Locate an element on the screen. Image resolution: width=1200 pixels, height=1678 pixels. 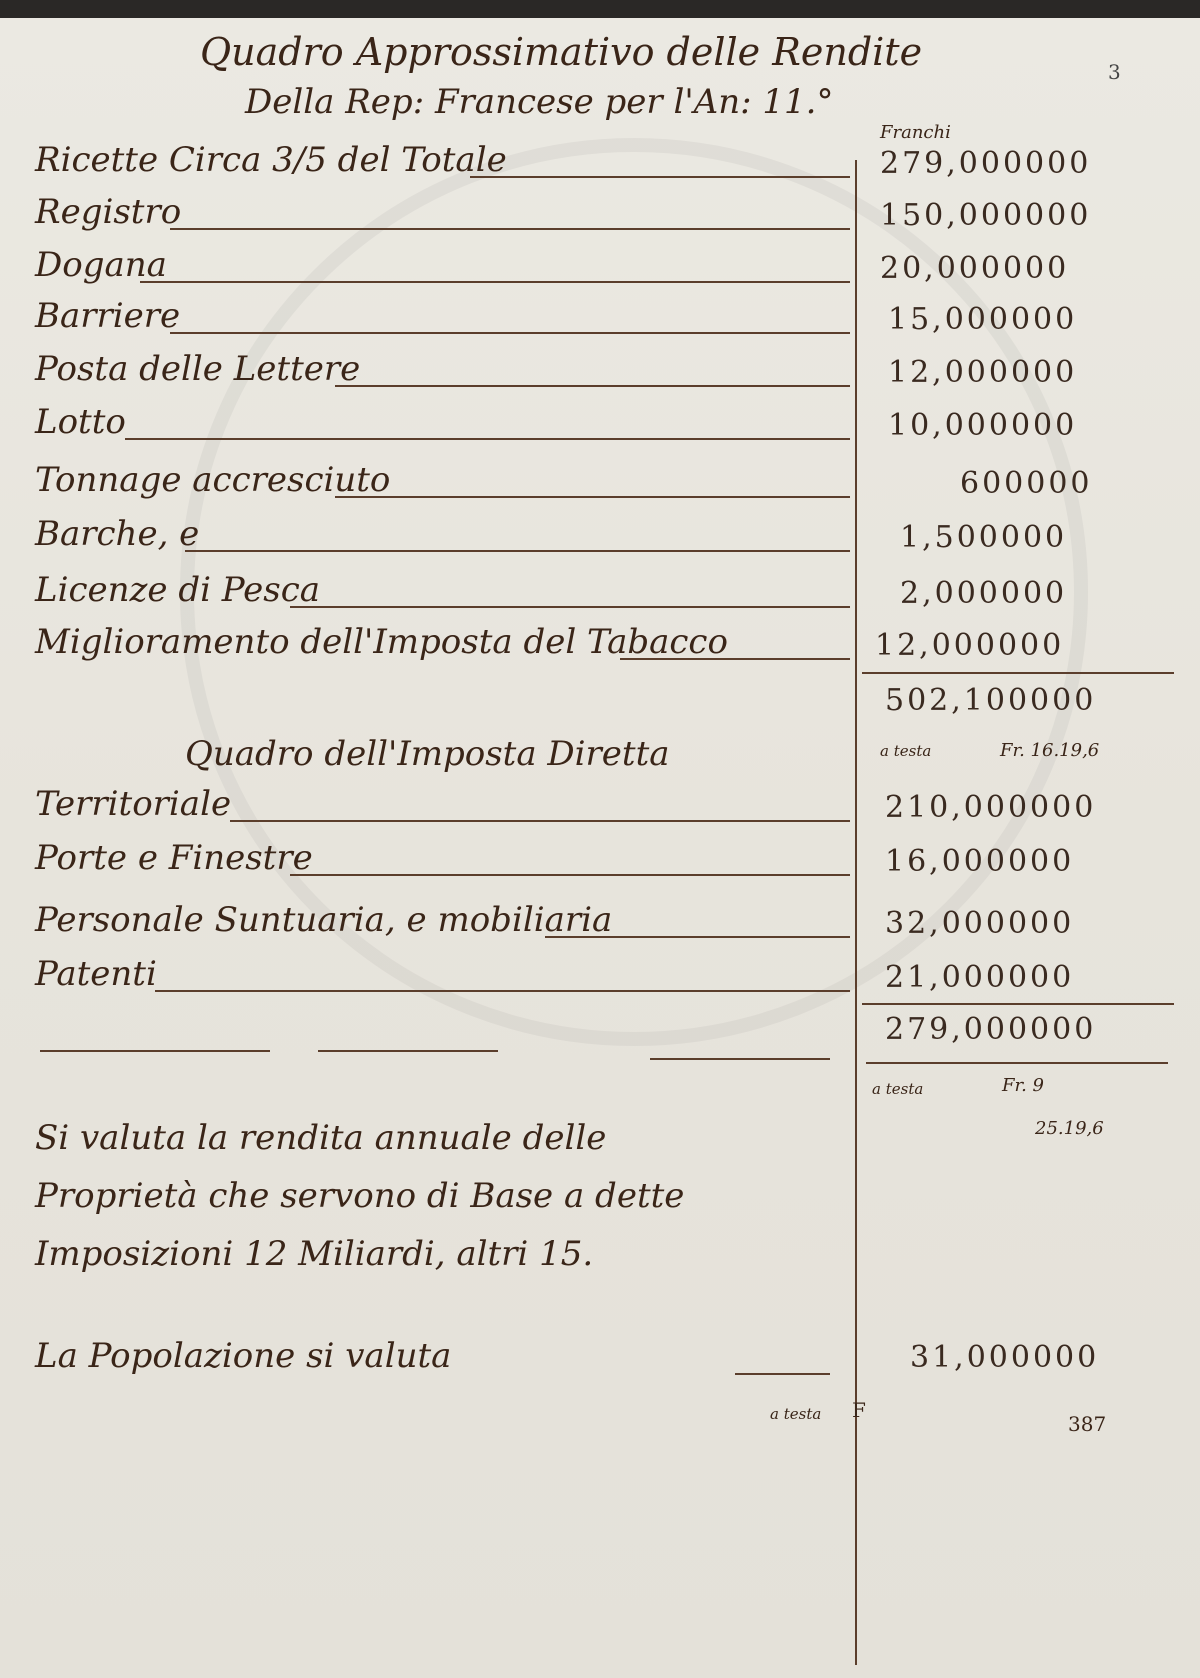
direct-per-head-value: Fr. 9 is located at coordinates (1023, 1085).